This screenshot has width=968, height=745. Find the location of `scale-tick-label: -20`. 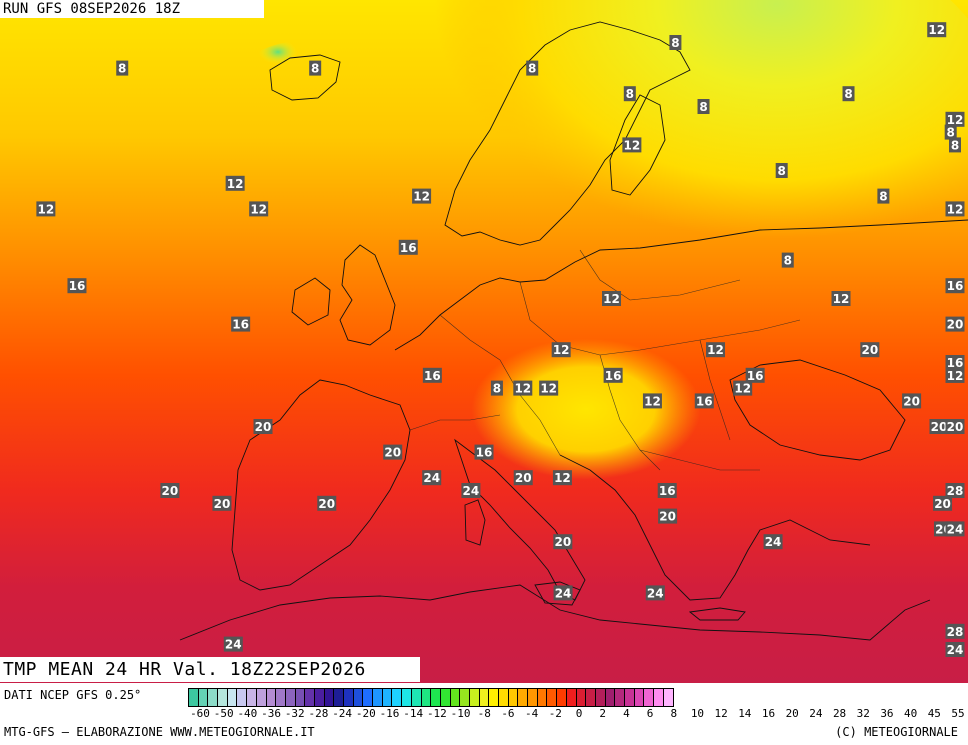

scale-tick-label: -20 is located at coordinates (365, 713).